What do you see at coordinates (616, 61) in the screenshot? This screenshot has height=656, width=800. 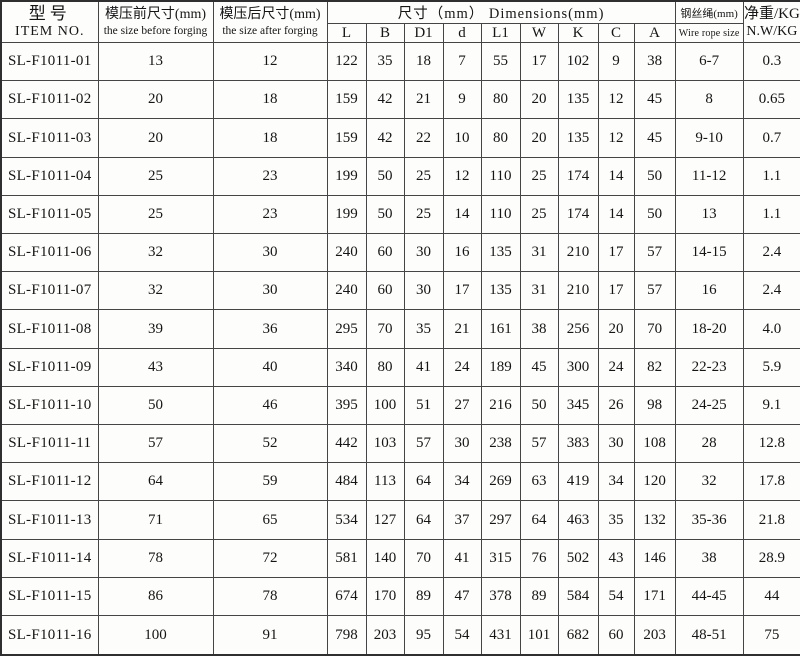 I see `dim-C-cell: 9` at bounding box center [616, 61].